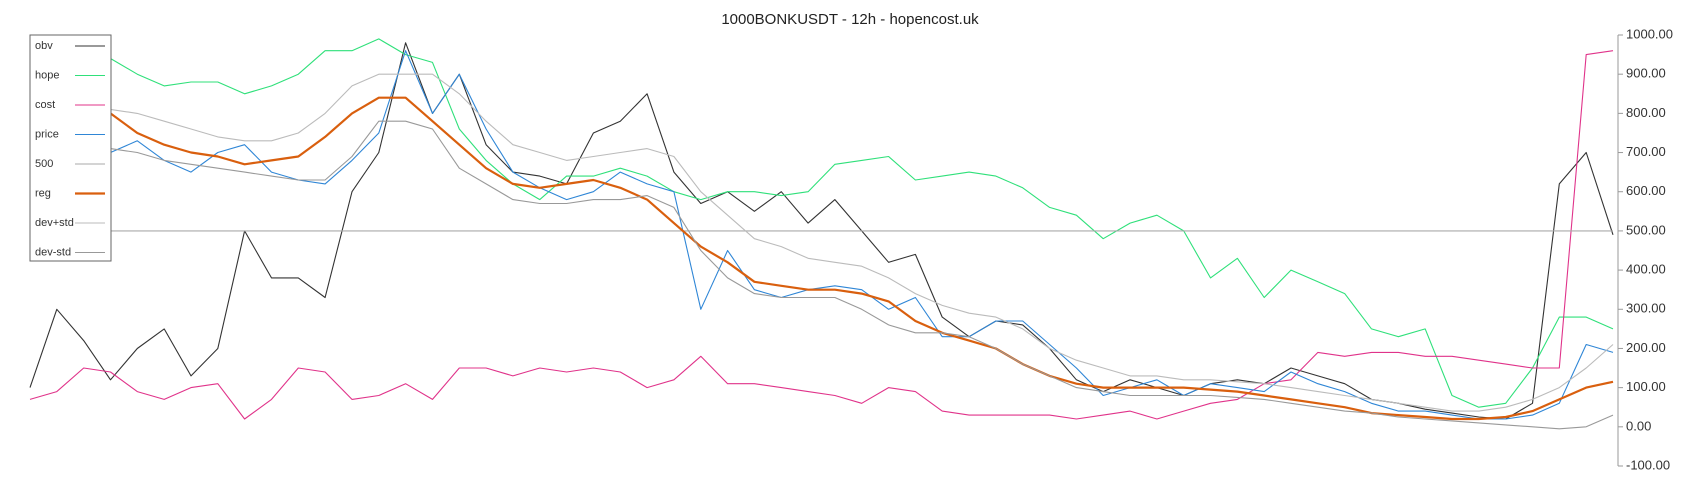  What do you see at coordinates (47, 134) in the screenshot?
I see `legend-label: price` at bounding box center [47, 134].